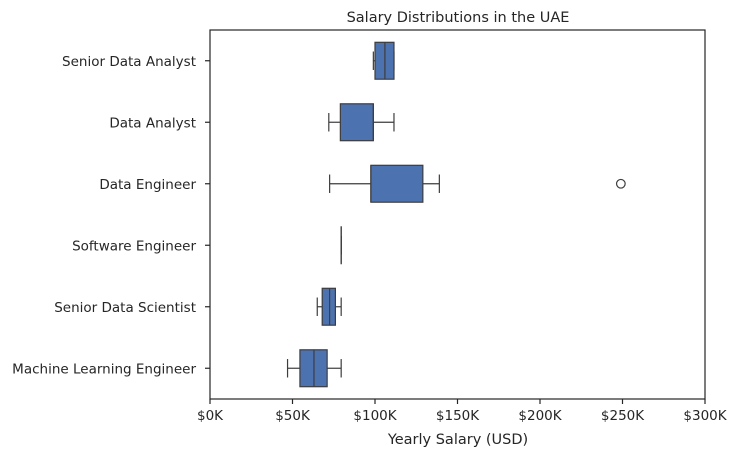 The width and height of the screenshot is (737, 457). I want to click on chart-title: Salary Distributions in the UAE, so click(458, 18).